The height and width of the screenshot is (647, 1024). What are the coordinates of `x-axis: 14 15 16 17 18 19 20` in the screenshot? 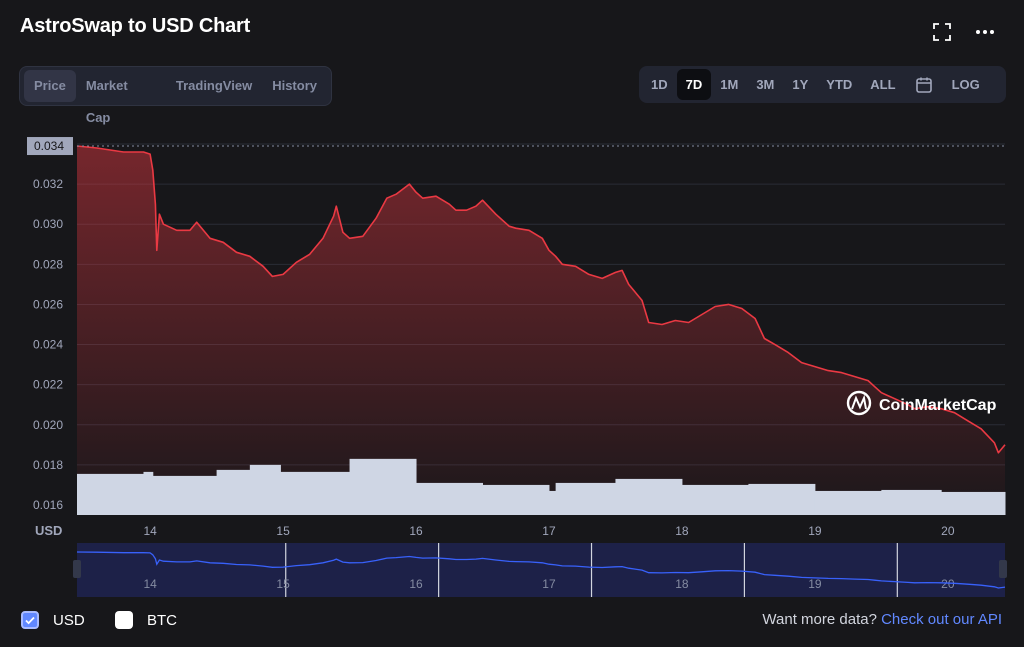 It's located at (548, 531).